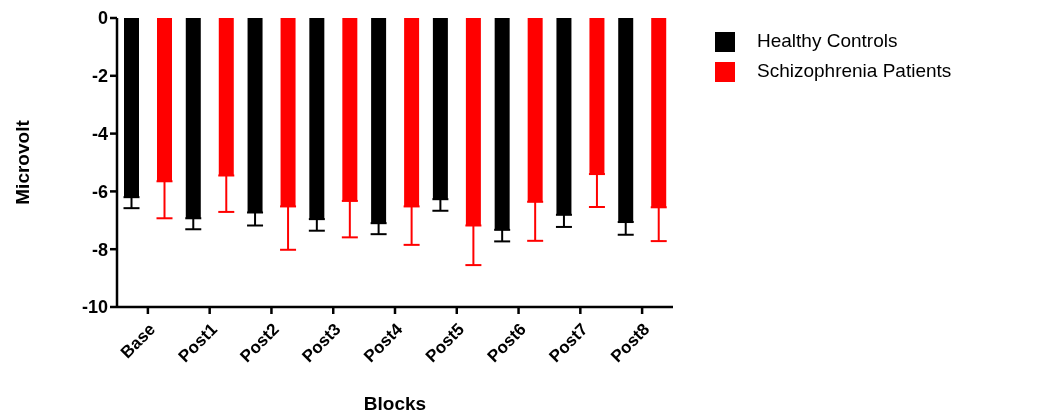  What do you see at coordinates (99, 133) in the screenshot?
I see `y-tick-label: -4` at bounding box center [99, 133].